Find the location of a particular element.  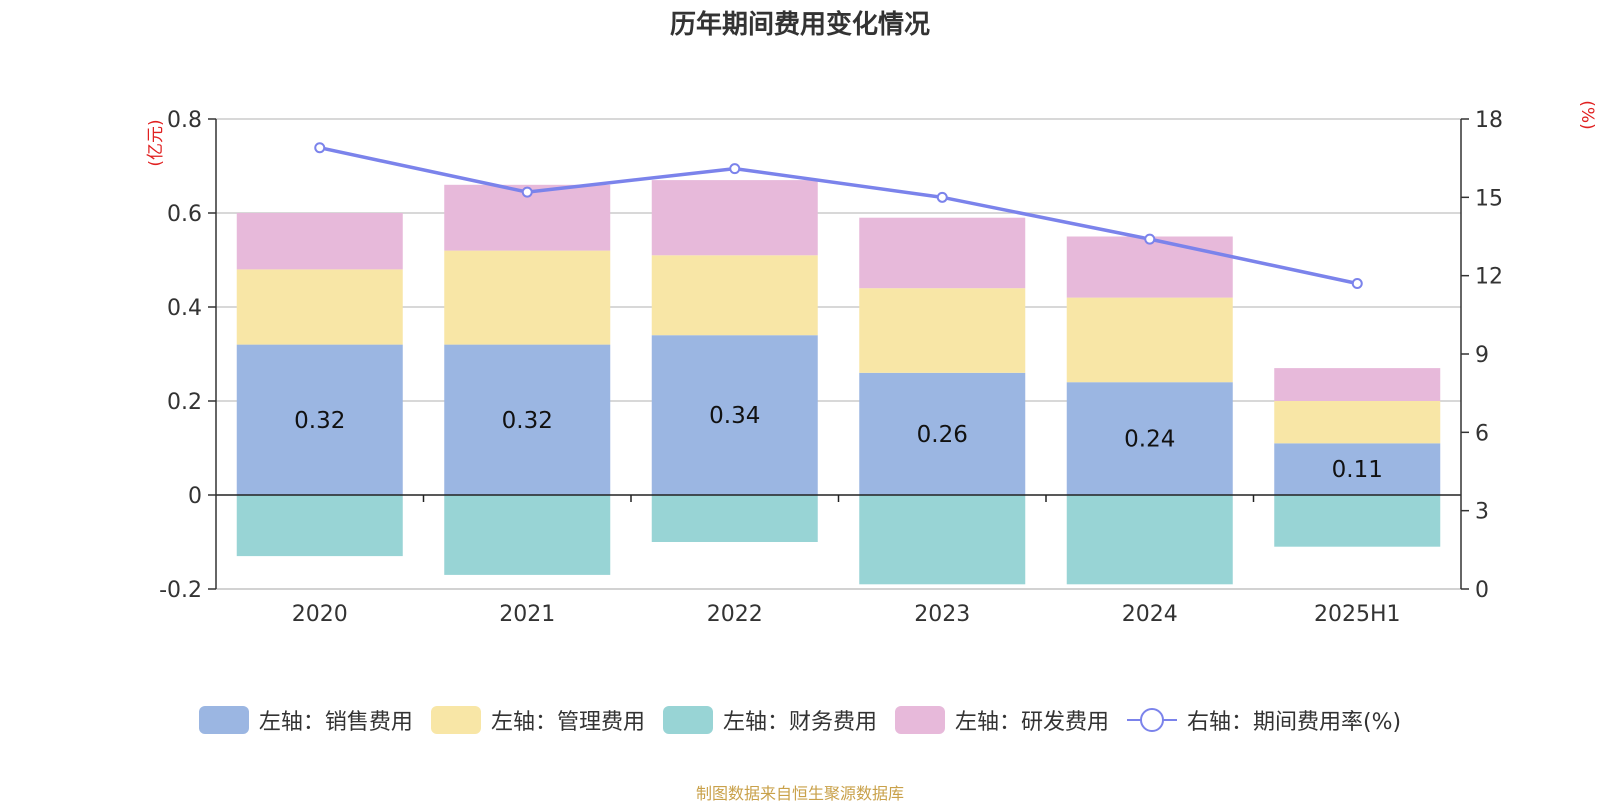

legend-swatch-rnd is located at coordinates (919, 720).